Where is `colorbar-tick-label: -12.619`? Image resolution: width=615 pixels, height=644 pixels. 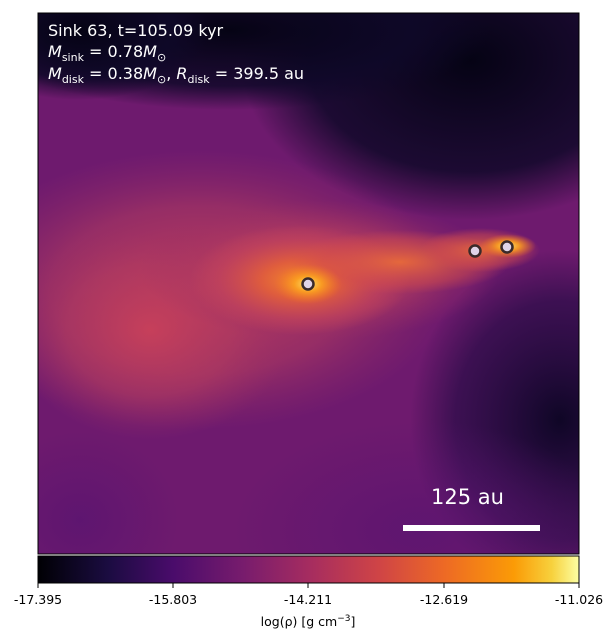
colorbar-tick-label: -12.619 is located at coordinates (444, 599).